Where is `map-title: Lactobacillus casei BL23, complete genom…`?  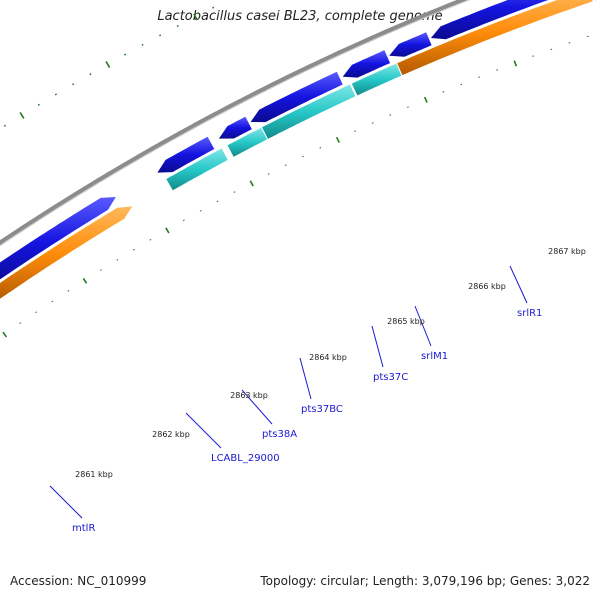
map-title: Lactobacillus casei BL23, complete genom… is located at coordinates (300, 16).